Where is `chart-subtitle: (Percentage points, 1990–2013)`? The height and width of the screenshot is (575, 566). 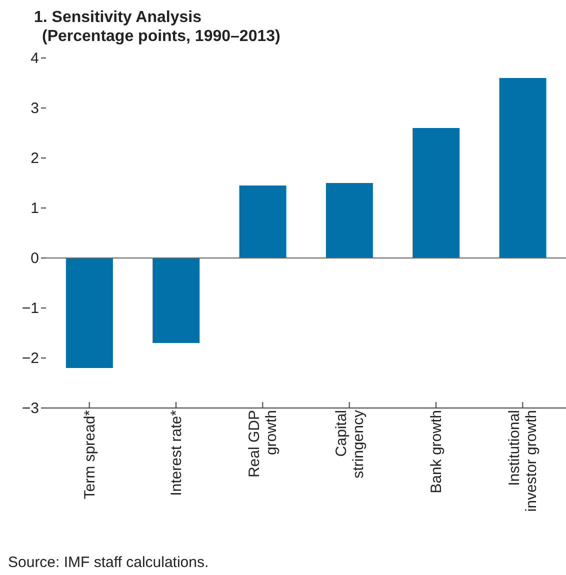
chart-subtitle: (Percentage points, 1990–2013) is located at coordinates (161, 36).